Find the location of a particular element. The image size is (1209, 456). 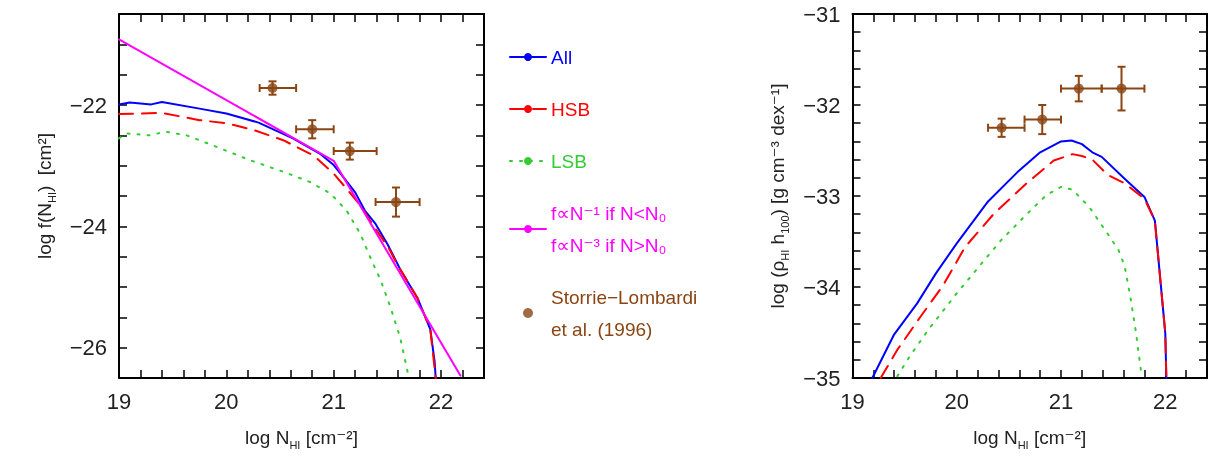

legend-label: HSB is located at coordinates (571, 109).